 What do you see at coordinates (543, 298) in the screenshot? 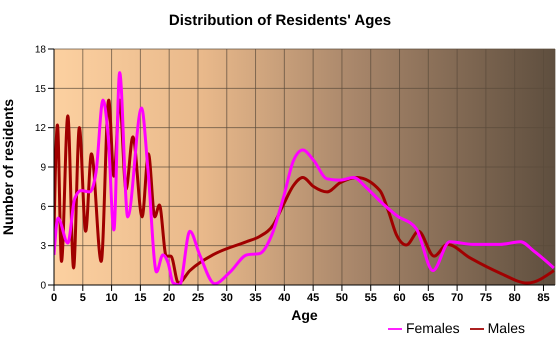
I see `x-tick-label: 85` at bounding box center [543, 298].